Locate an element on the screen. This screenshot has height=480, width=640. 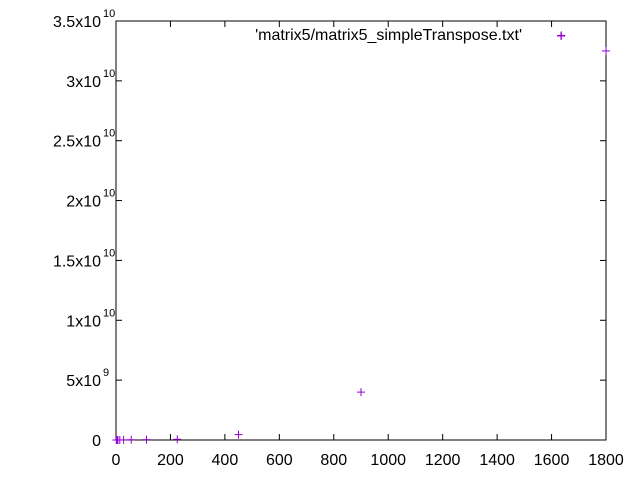
legend: 'matrix5/matrix5_simpleTranspose.txt' is located at coordinates (410, 35).